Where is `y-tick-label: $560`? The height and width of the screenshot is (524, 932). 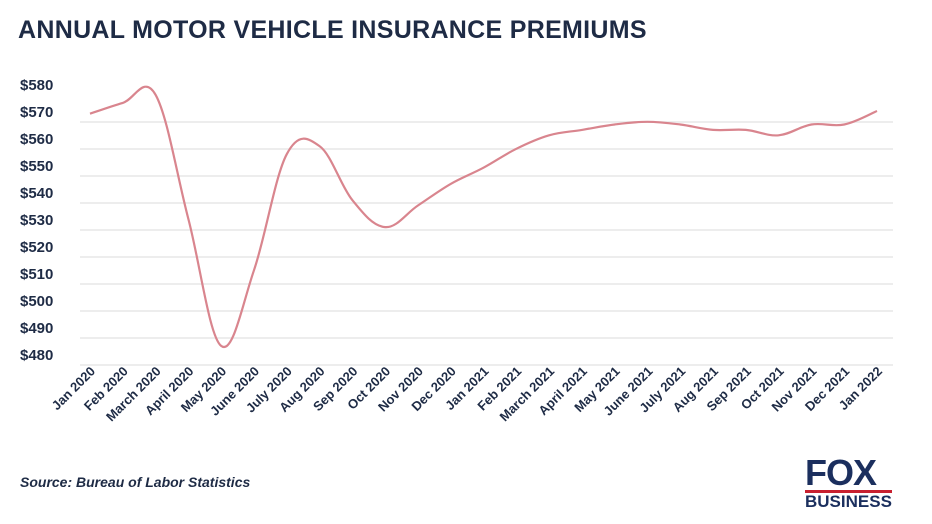
y-tick-label: $560 is located at coordinates (36, 139).